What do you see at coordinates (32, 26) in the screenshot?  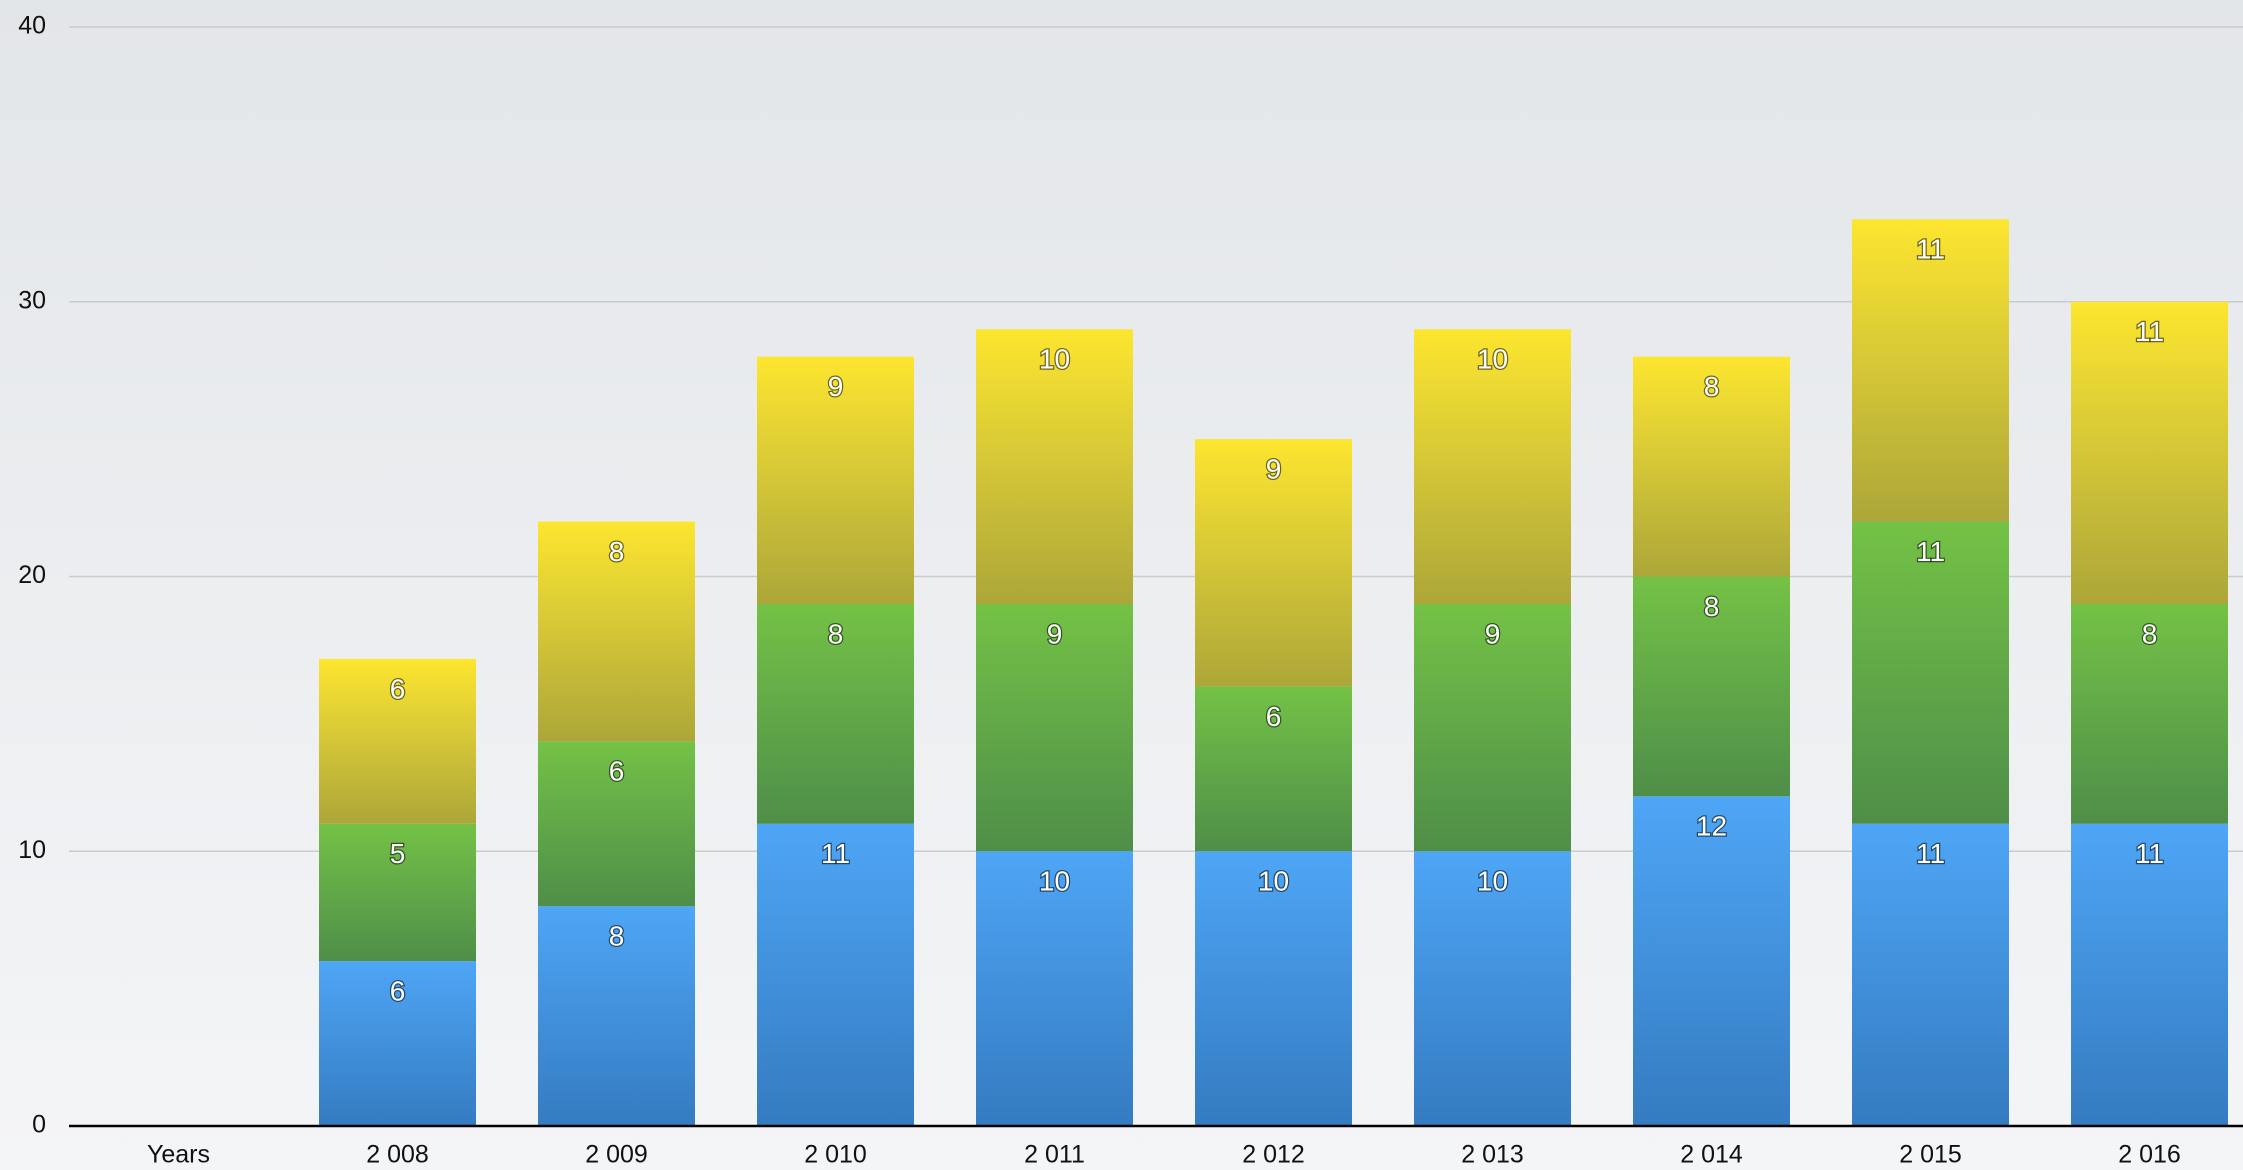 I see `y-tick-label: 40` at bounding box center [32, 26].